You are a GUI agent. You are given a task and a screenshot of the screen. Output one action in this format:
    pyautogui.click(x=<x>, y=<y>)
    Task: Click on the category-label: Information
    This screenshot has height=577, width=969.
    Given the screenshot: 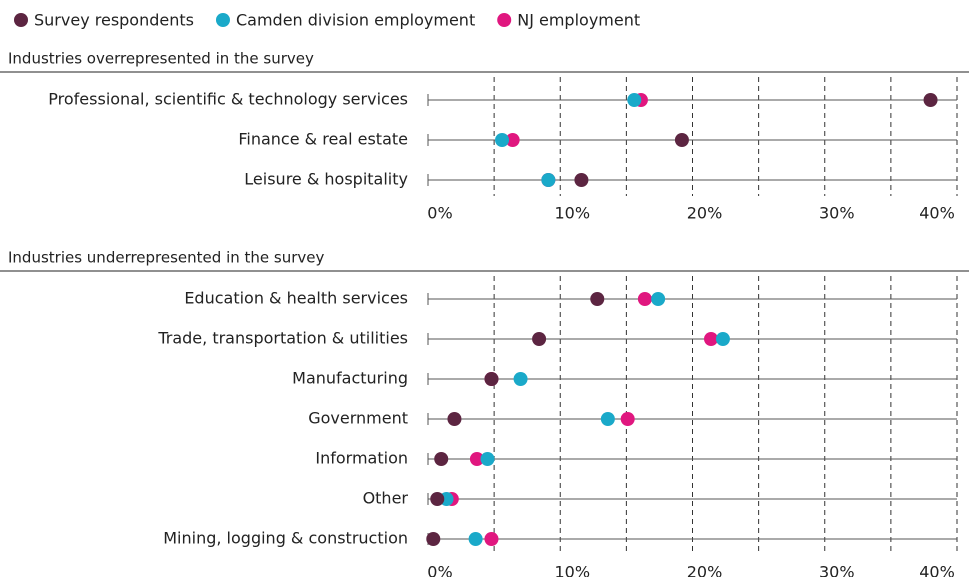 What is the action you would take?
    pyautogui.click(x=361, y=458)
    